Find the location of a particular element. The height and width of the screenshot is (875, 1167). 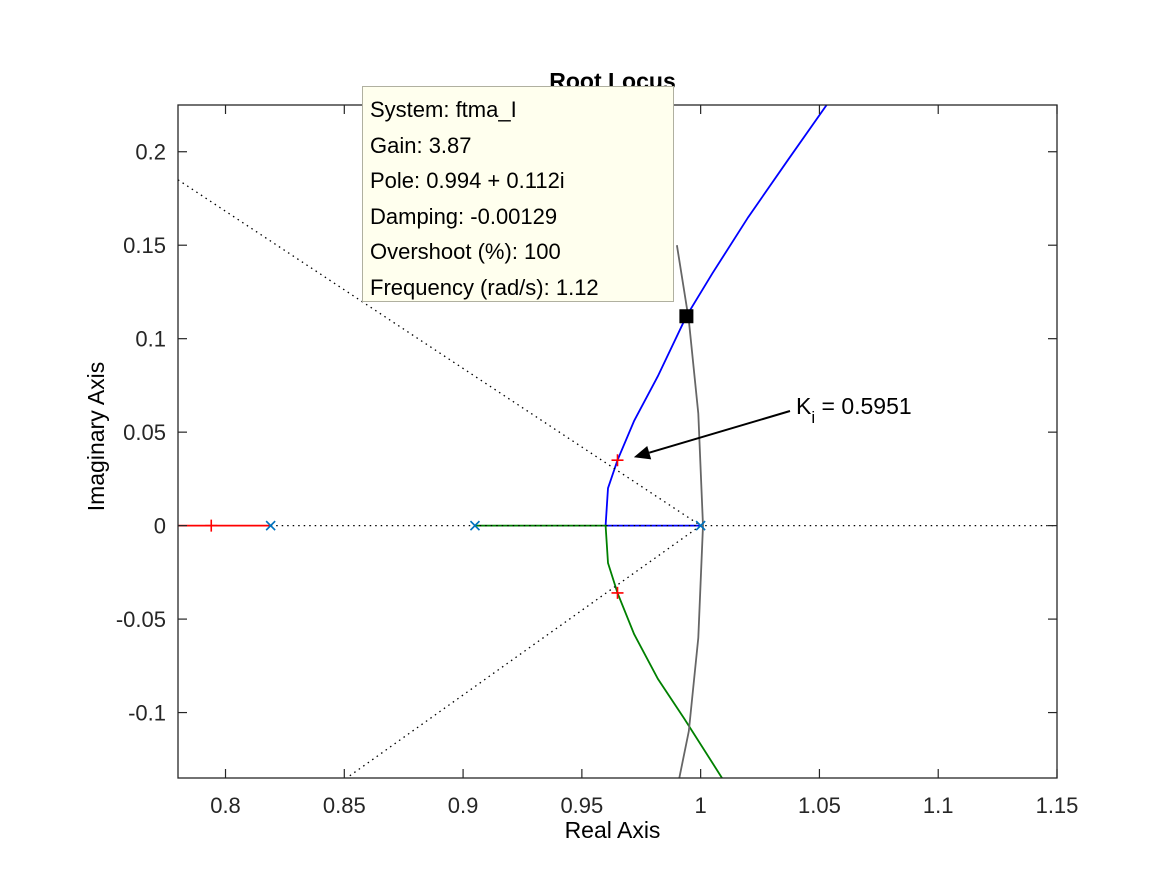

y-tick-label: 0 is located at coordinates (160, 526).